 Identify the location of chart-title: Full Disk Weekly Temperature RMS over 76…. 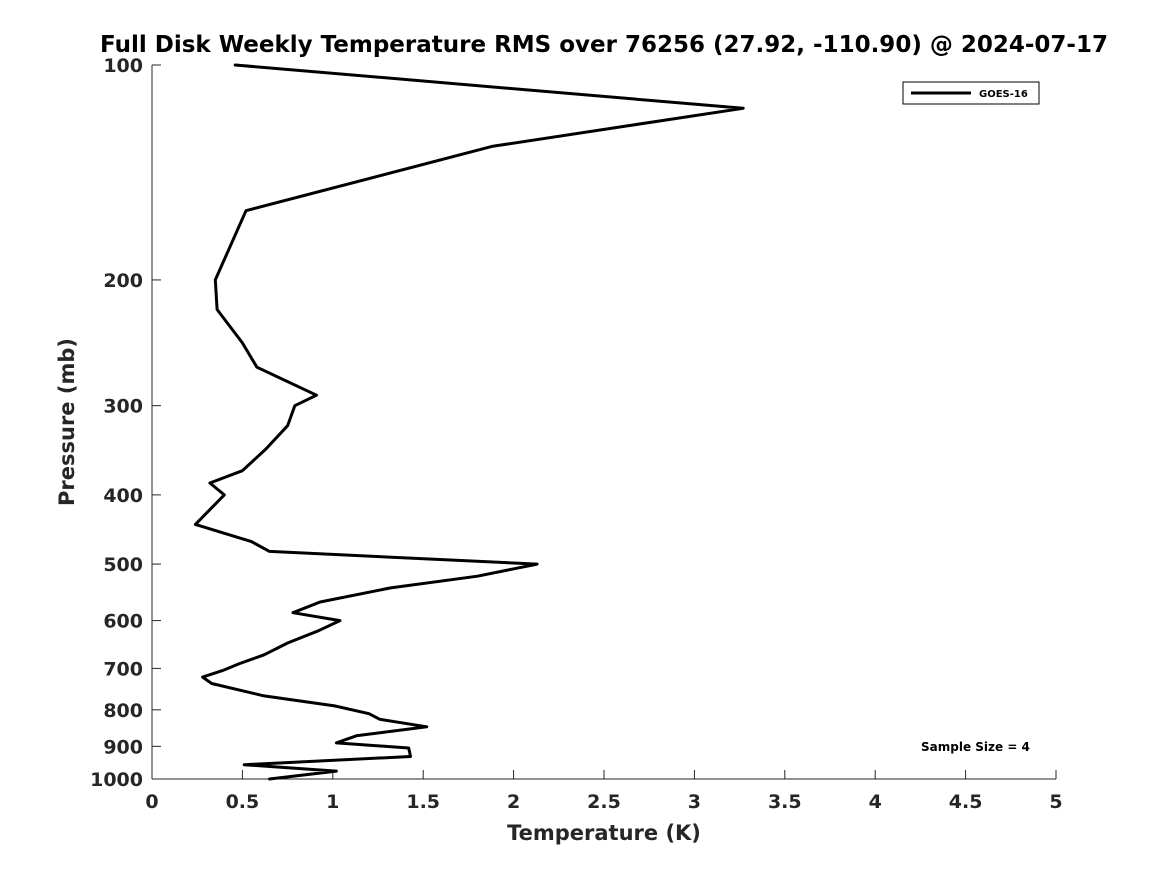
(604, 45).